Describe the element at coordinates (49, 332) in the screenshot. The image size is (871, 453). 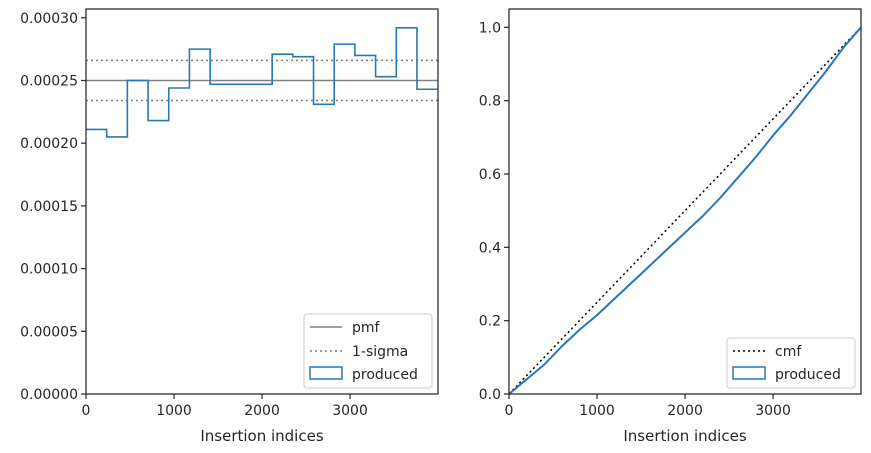
I see `left-y-tick-label: 0.00005` at that location.